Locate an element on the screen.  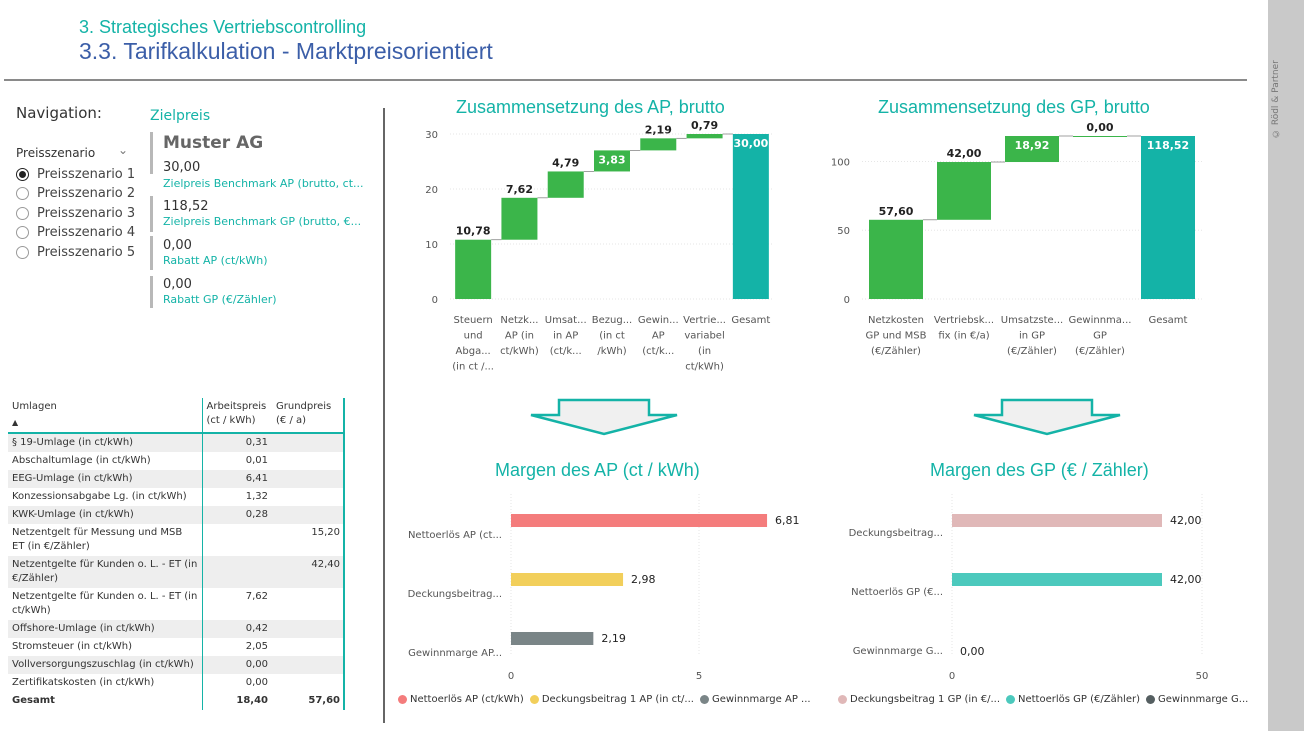
radio-option-preisszenario-4: Preisszenario 4 is located at coordinates (75, 233).